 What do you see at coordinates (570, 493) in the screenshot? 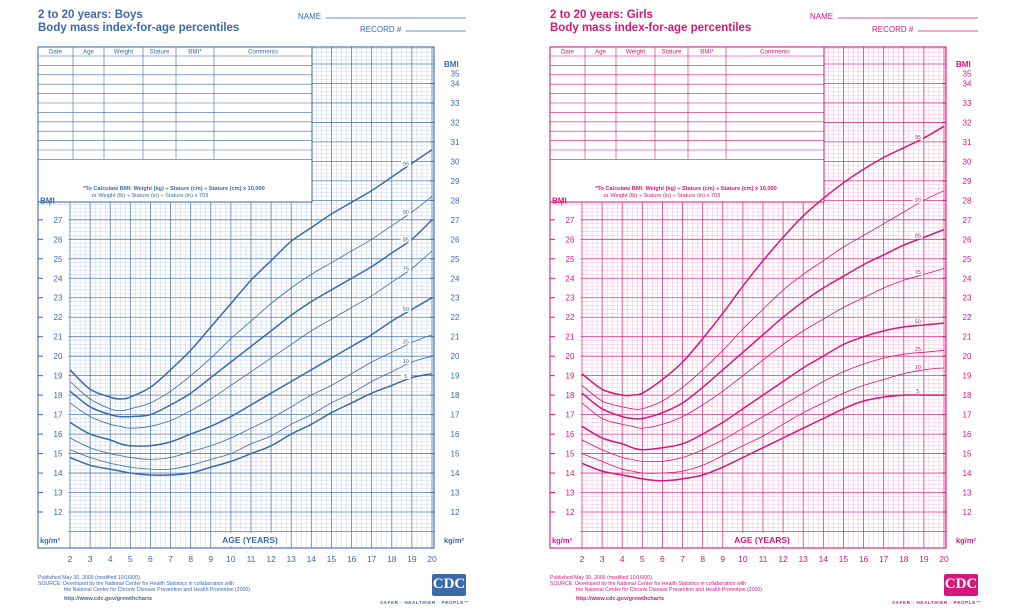
I see `y-tick-left: 13` at bounding box center [570, 493].